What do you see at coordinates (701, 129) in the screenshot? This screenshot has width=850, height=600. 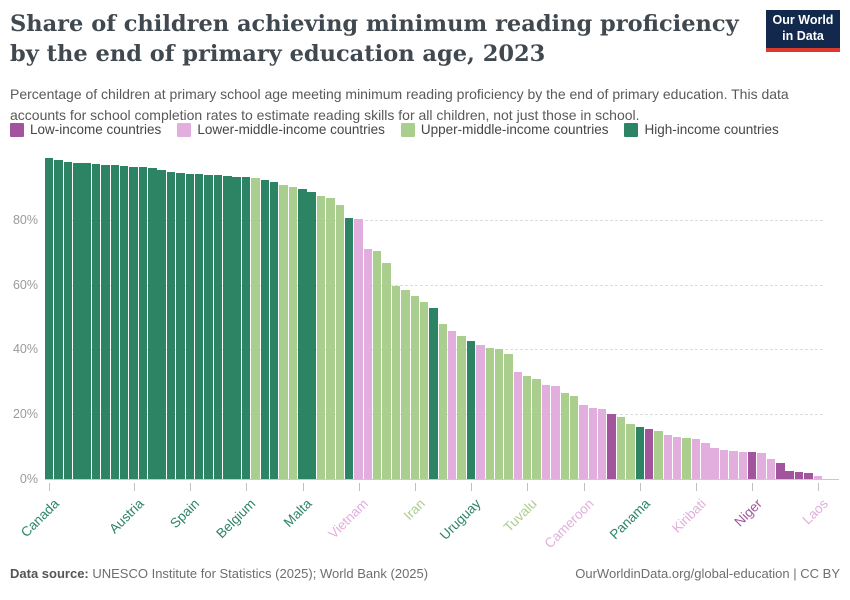 I see `legend-item-high: High-income countries` at bounding box center [701, 129].